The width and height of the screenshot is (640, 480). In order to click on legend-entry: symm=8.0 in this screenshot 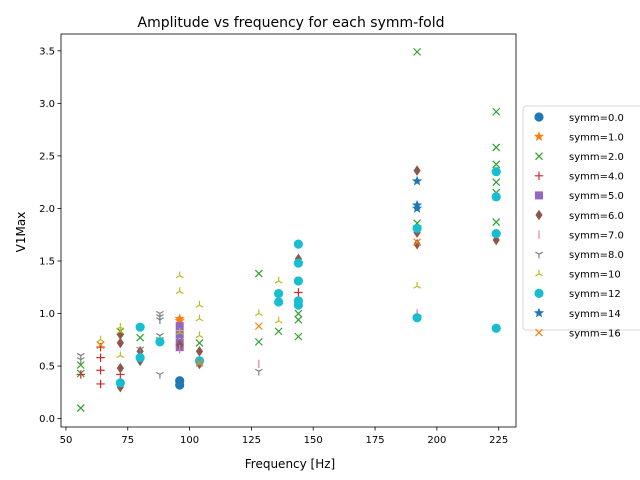, I will do `click(579, 255)`.